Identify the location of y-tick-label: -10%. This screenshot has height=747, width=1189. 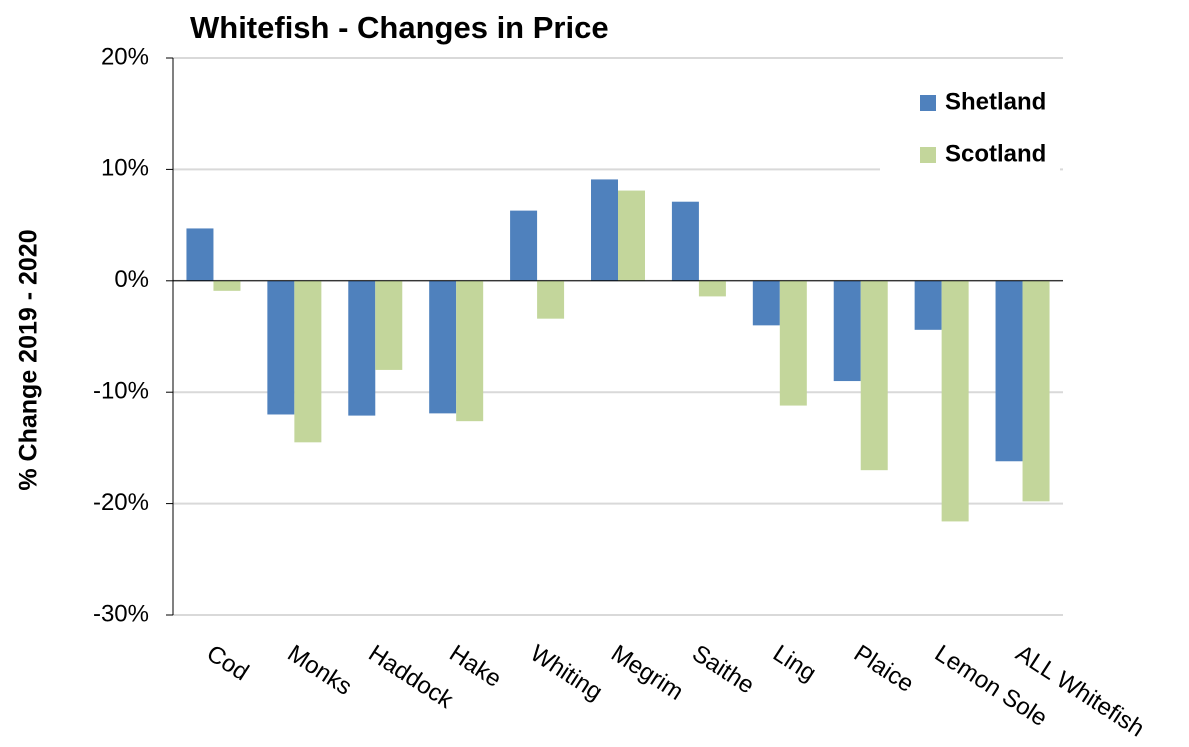
(121, 391).